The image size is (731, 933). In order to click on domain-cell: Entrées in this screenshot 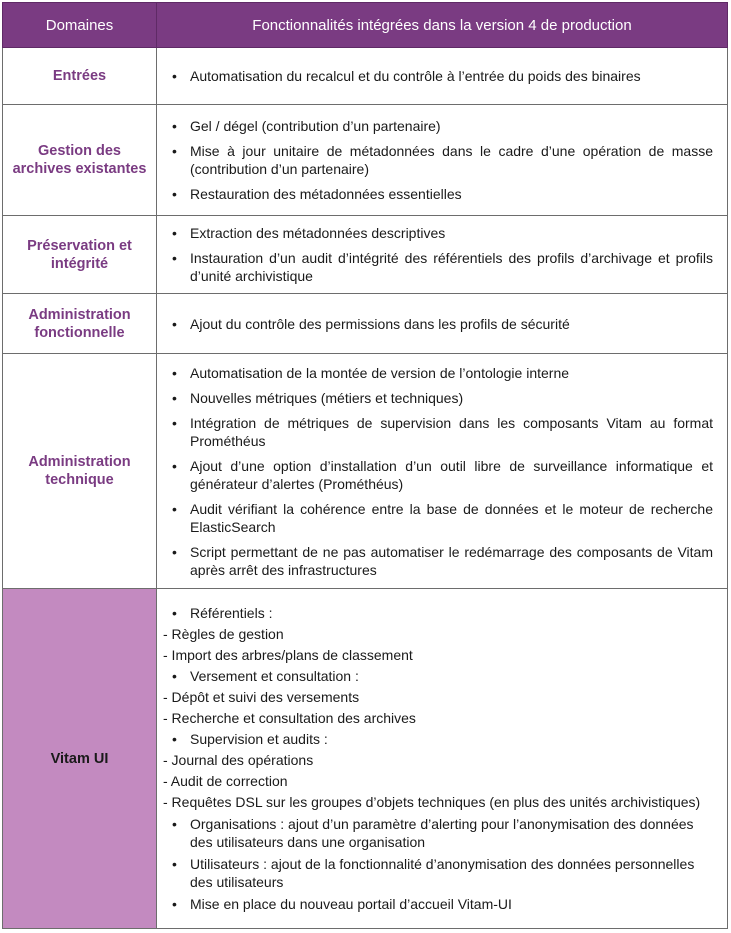, I will do `click(79, 76)`.